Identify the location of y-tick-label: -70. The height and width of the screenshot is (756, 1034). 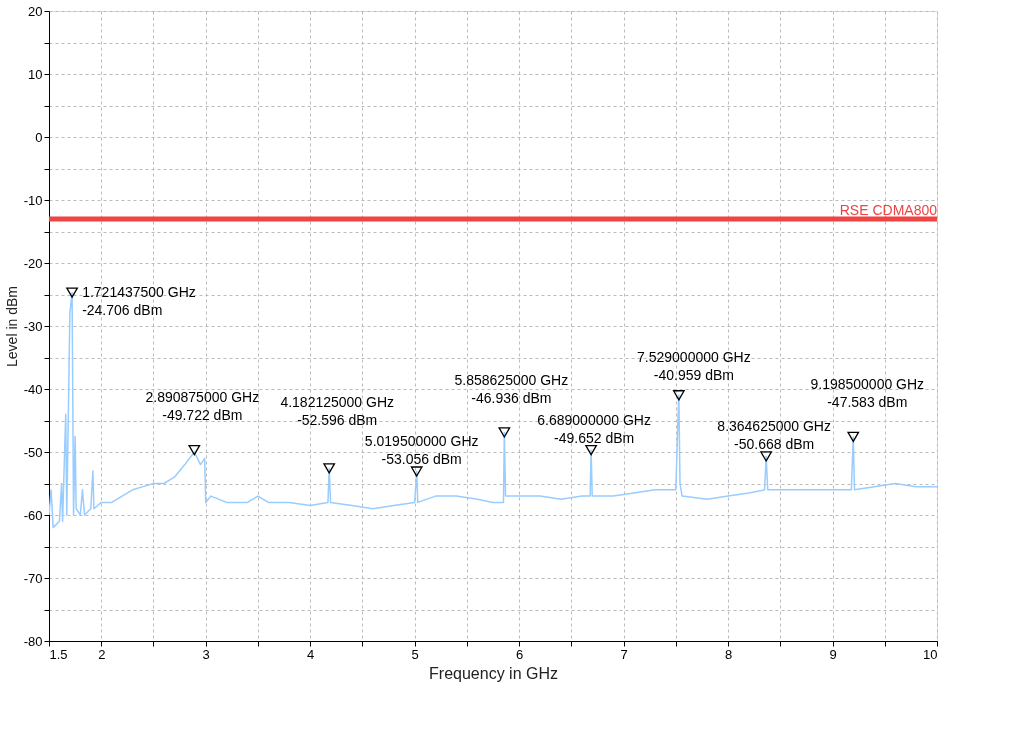
(33, 578).